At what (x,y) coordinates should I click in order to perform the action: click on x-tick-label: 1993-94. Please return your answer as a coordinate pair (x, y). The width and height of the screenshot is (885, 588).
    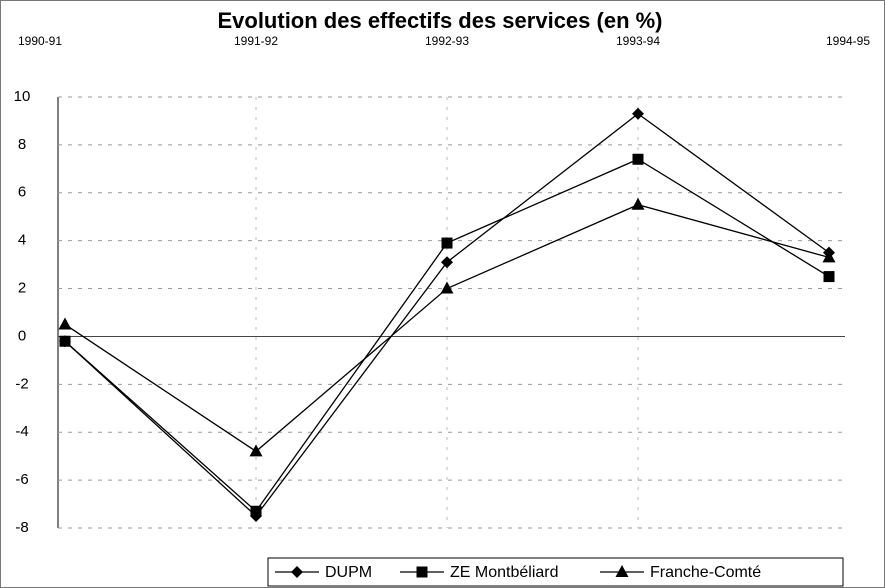
    Looking at the image, I should click on (638, 41).